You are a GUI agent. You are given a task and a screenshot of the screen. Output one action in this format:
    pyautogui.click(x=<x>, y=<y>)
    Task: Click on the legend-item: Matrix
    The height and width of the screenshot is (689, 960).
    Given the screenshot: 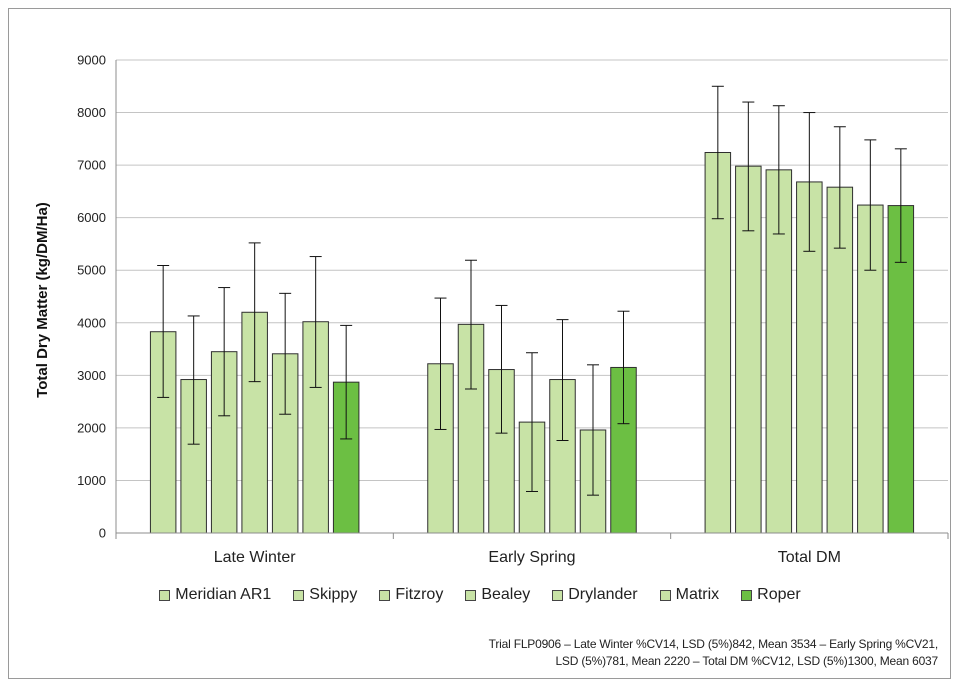 What is the action you would take?
    pyautogui.click(x=689, y=595)
    